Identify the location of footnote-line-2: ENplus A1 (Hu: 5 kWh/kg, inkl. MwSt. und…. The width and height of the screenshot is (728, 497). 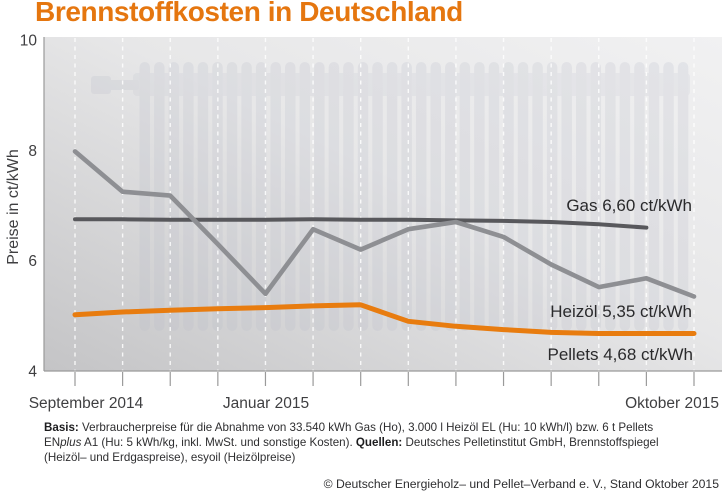
(351, 442).